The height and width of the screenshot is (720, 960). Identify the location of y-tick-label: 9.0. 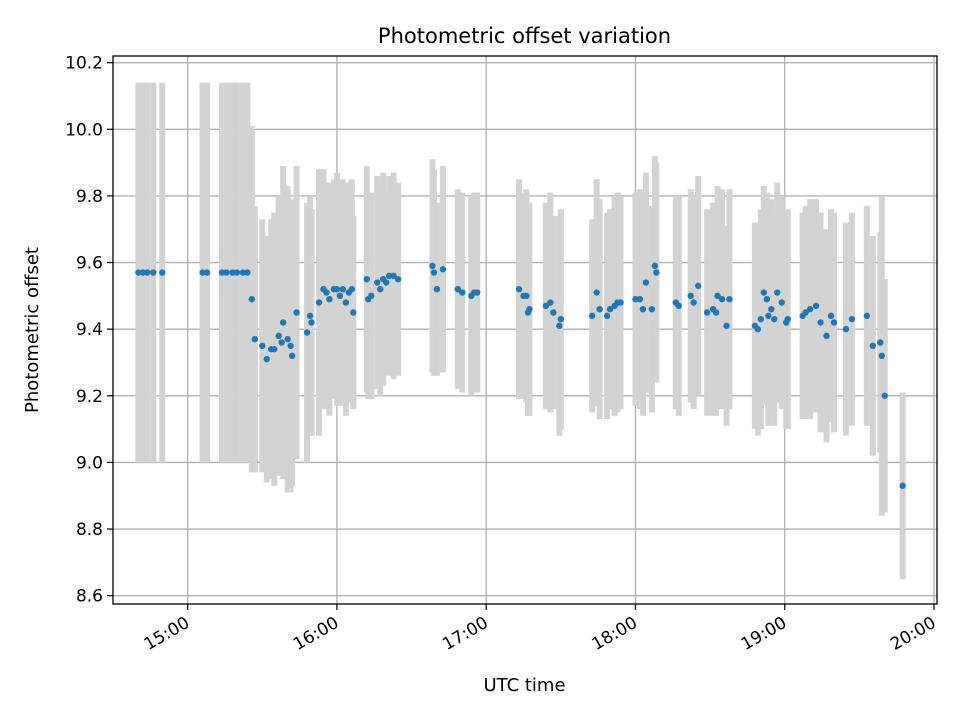
(89, 463).